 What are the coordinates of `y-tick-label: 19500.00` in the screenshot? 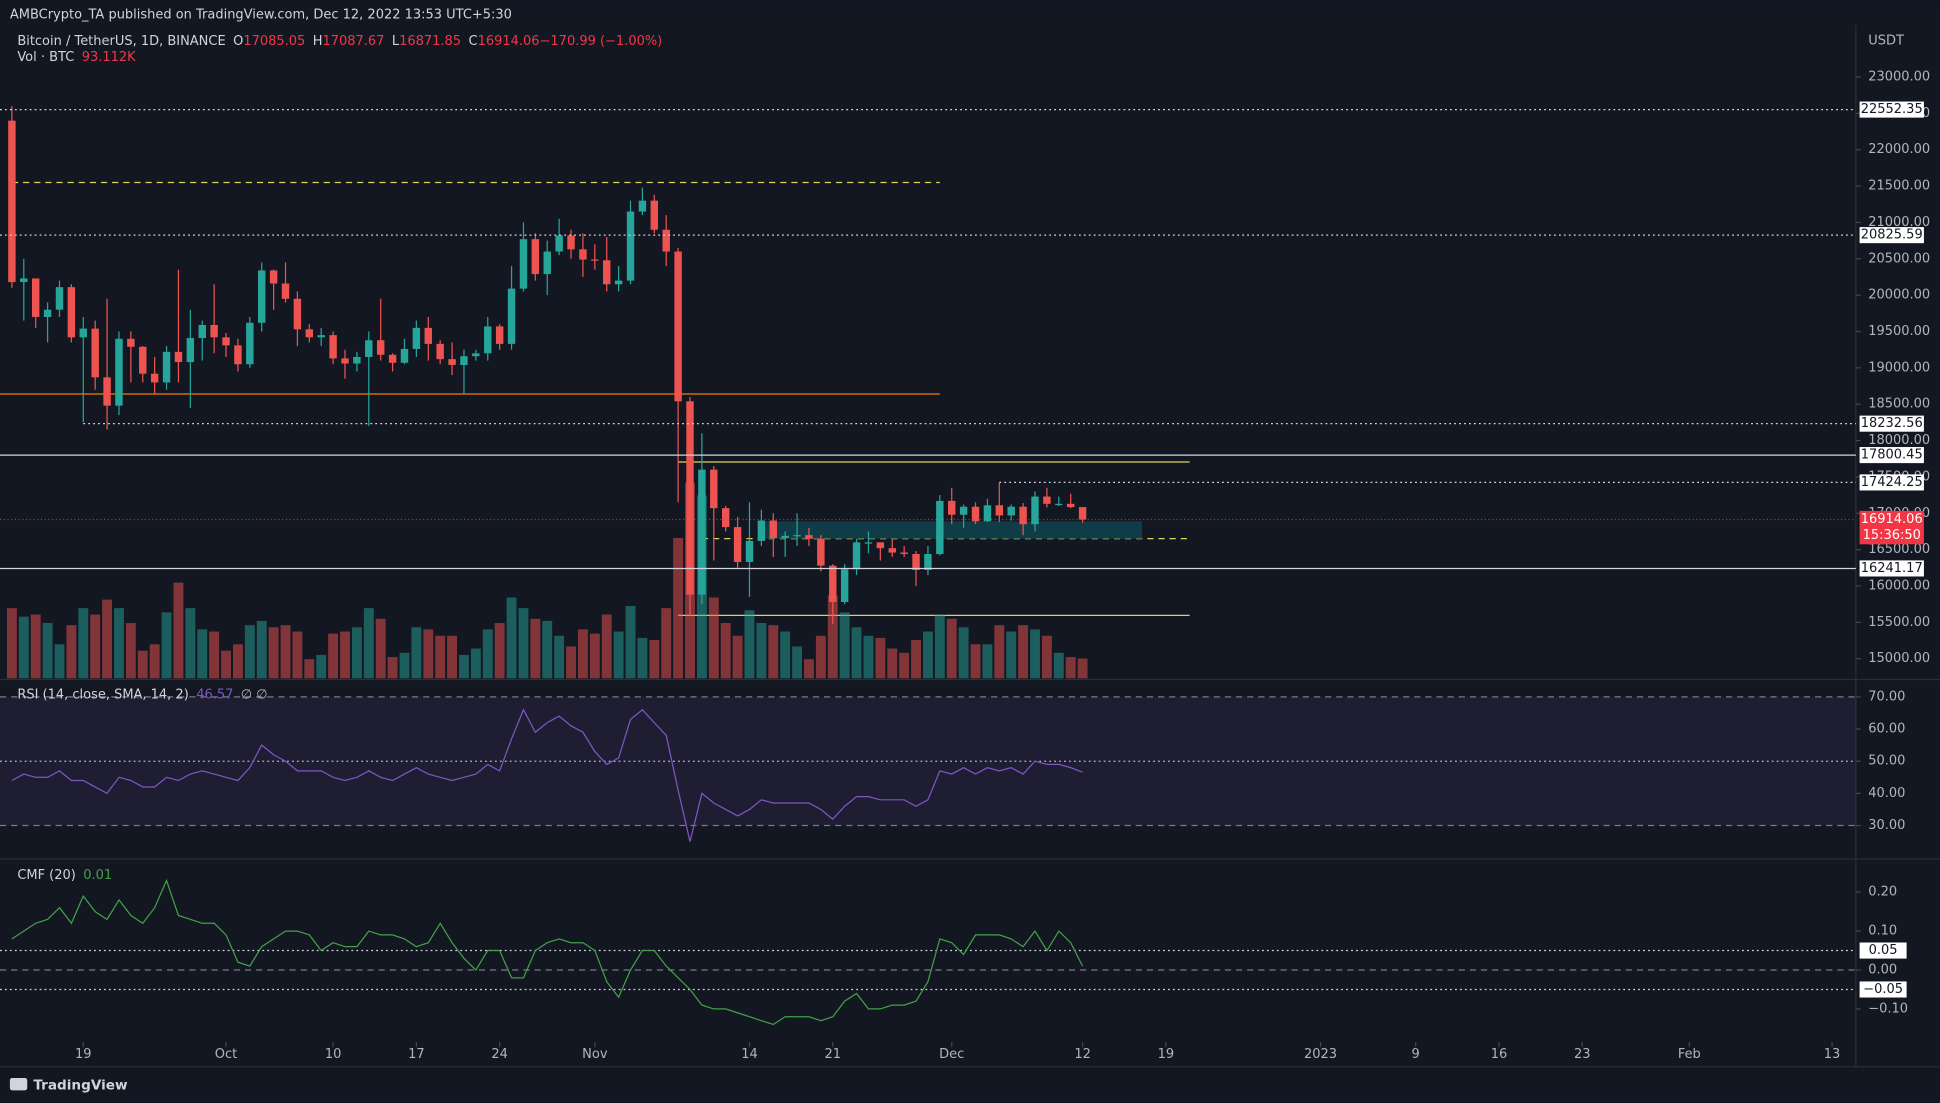 It's located at (1899, 331).